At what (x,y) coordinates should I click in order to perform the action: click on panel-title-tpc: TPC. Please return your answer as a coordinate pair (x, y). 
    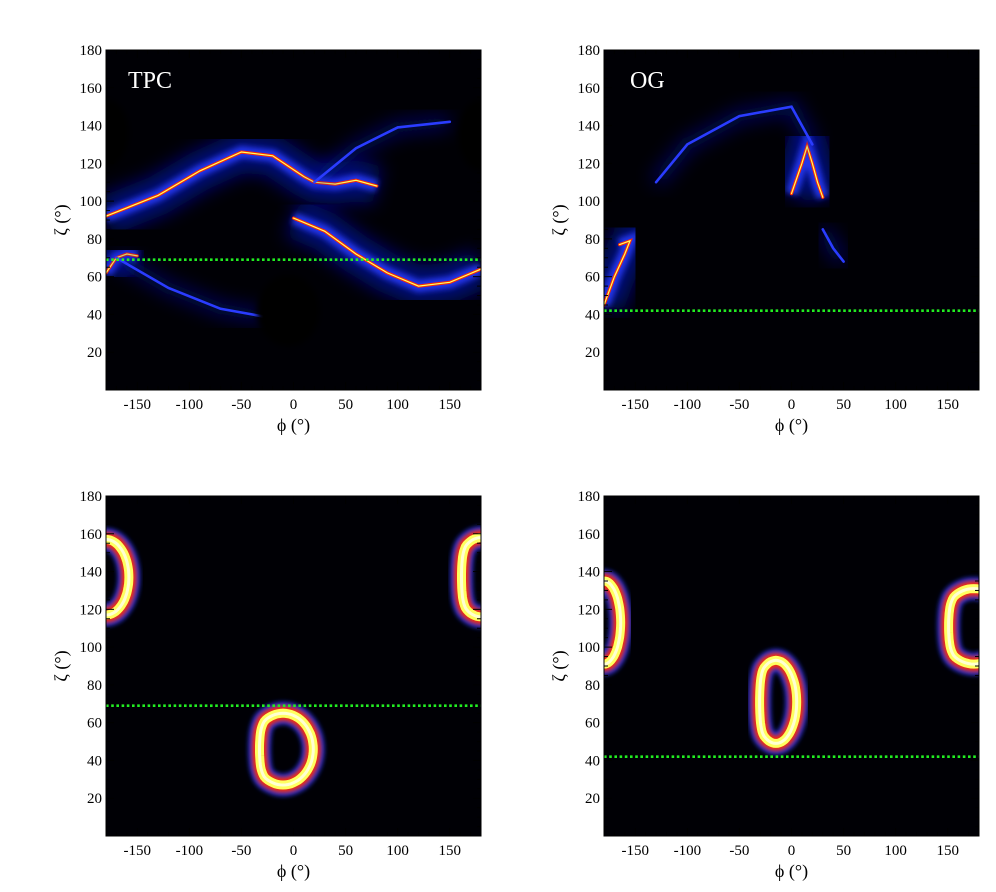
    Looking at the image, I should click on (150, 81).